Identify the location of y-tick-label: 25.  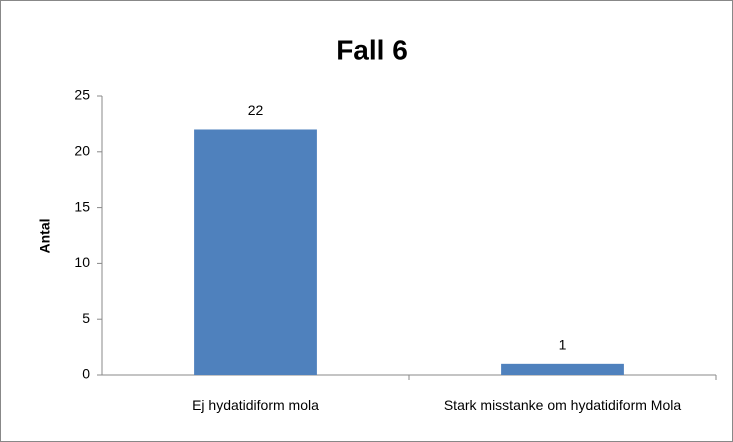
(82, 95).